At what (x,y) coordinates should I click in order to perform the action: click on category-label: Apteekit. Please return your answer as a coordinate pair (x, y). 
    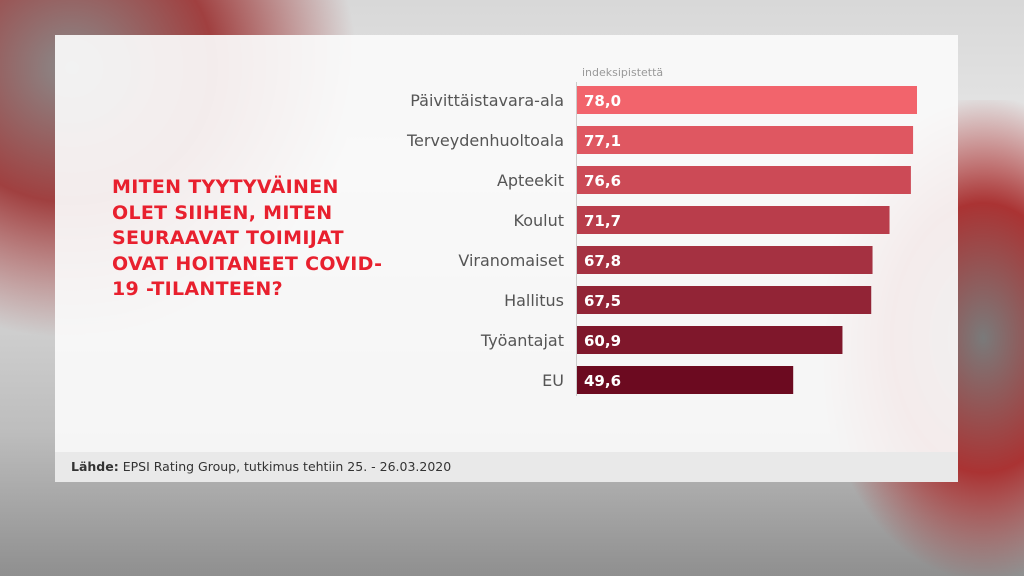
    Looking at the image, I should click on (530, 180).